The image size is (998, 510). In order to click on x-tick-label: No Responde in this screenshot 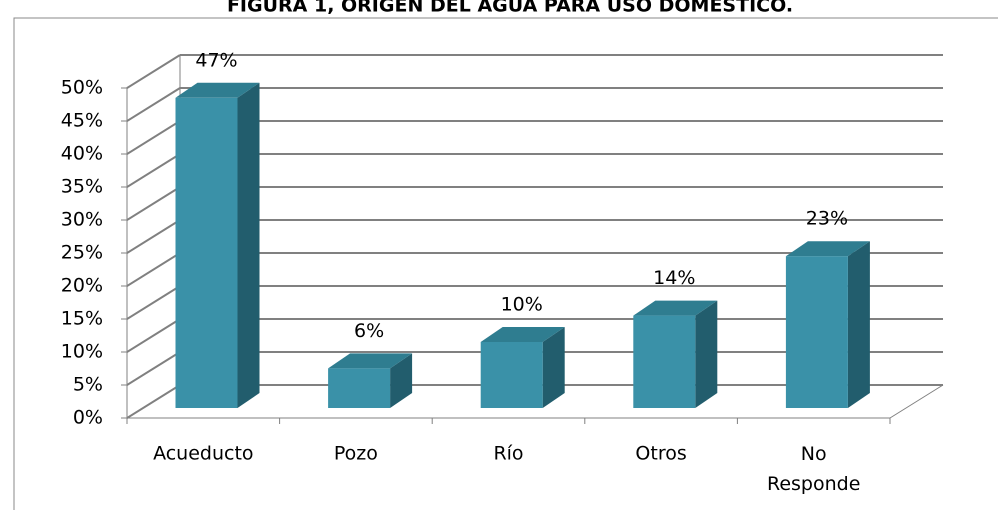, I will do `click(813, 469)`.